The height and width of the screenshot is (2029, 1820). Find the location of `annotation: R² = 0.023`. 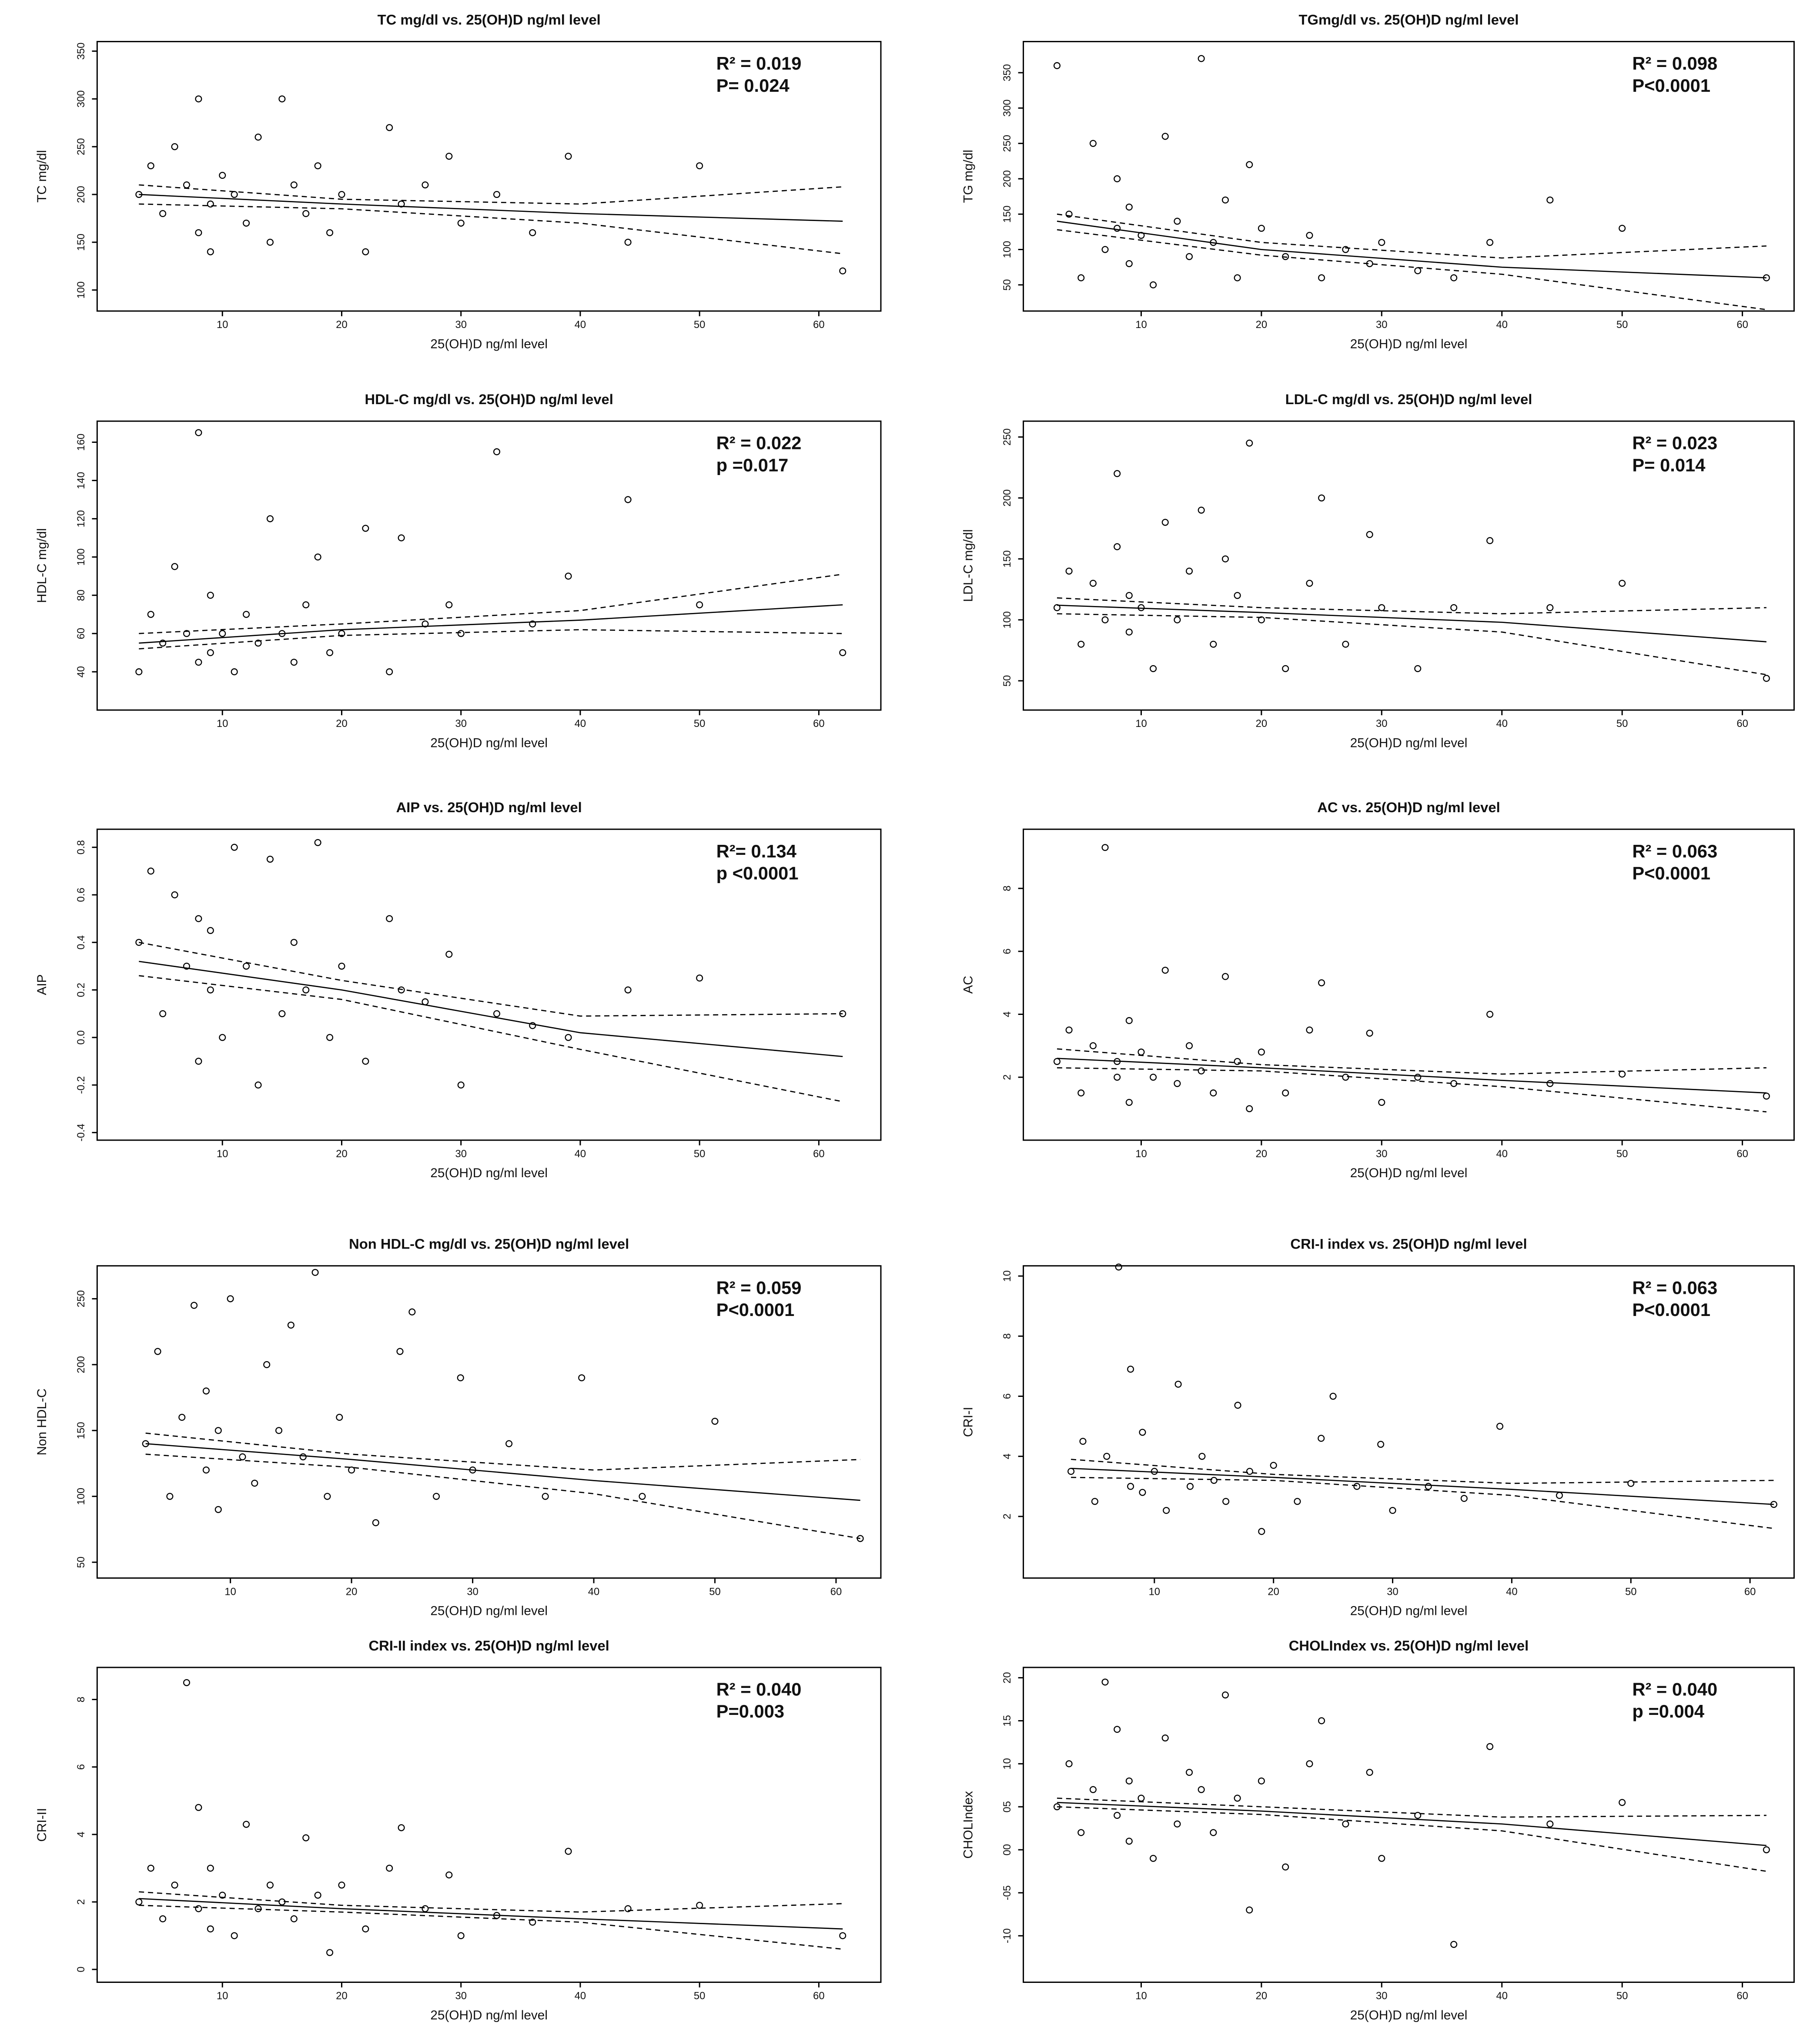

annotation: R² = 0.023 is located at coordinates (1674, 443).